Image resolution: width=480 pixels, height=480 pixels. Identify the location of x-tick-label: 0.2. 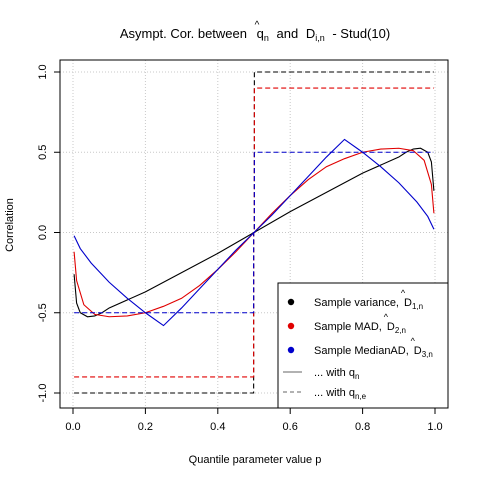
(145, 427).